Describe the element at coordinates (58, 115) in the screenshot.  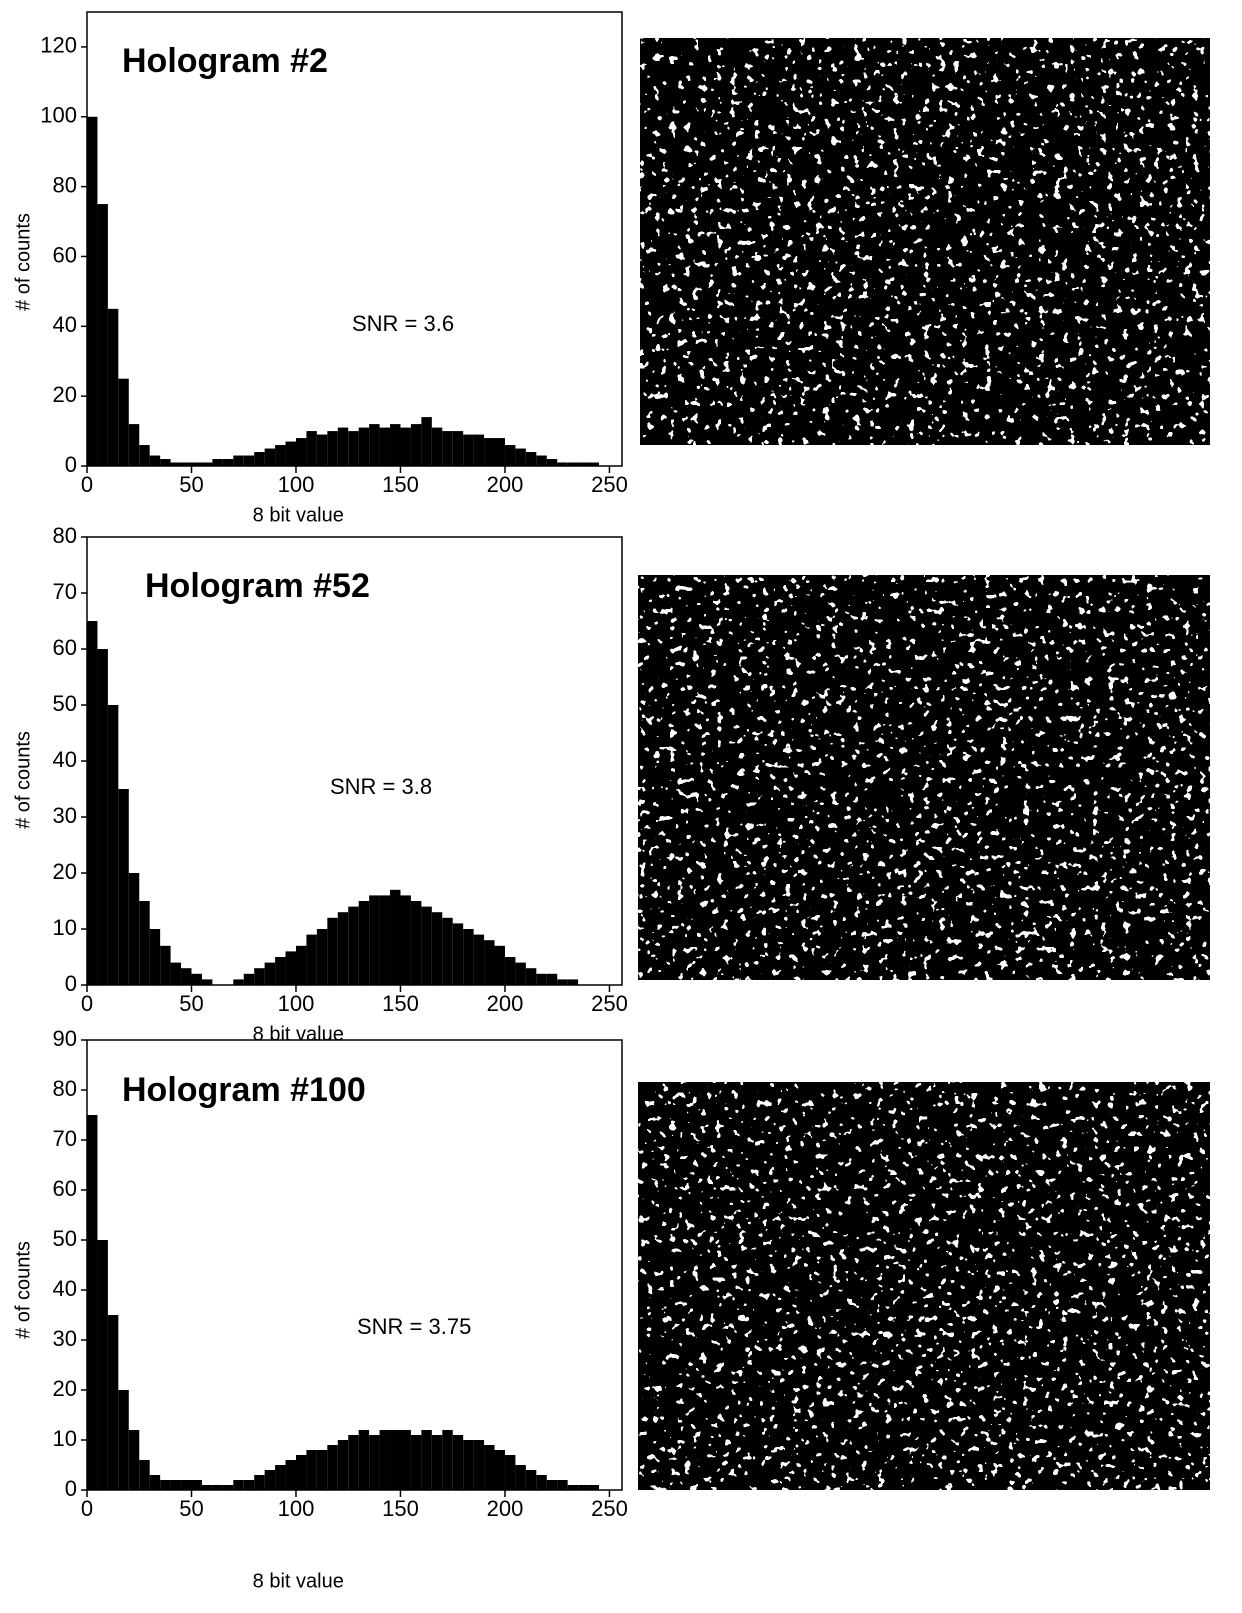
I see `y-tick-label: 100` at that location.